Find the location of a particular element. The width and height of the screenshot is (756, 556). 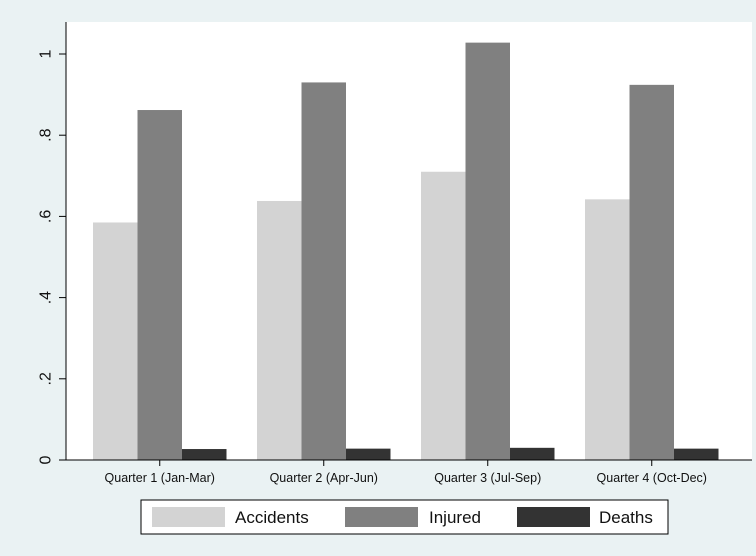

y-tick-label: .6 is located at coordinates (46, 216).